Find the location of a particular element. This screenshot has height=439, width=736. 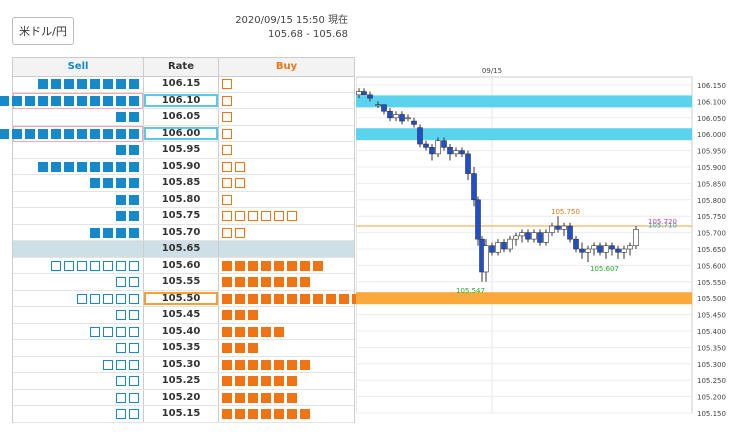

order-row: 105.65 is located at coordinates (183, 249).